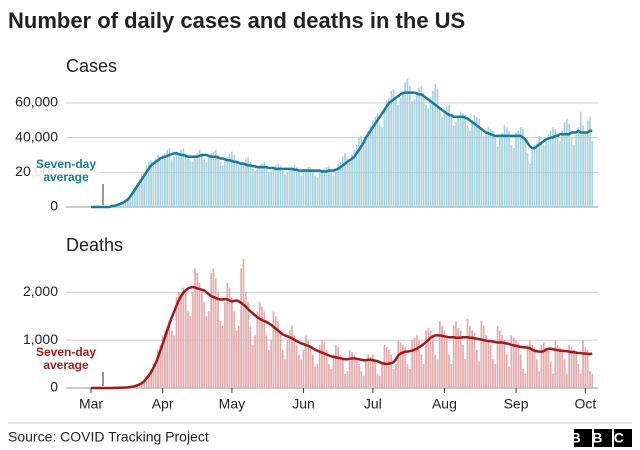 This screenshot has width=640, height=450. What do you see at coordinates (66, 171) in the screenshot?
I see `series-note: Seven-day average` at bounding box center [66, 171].